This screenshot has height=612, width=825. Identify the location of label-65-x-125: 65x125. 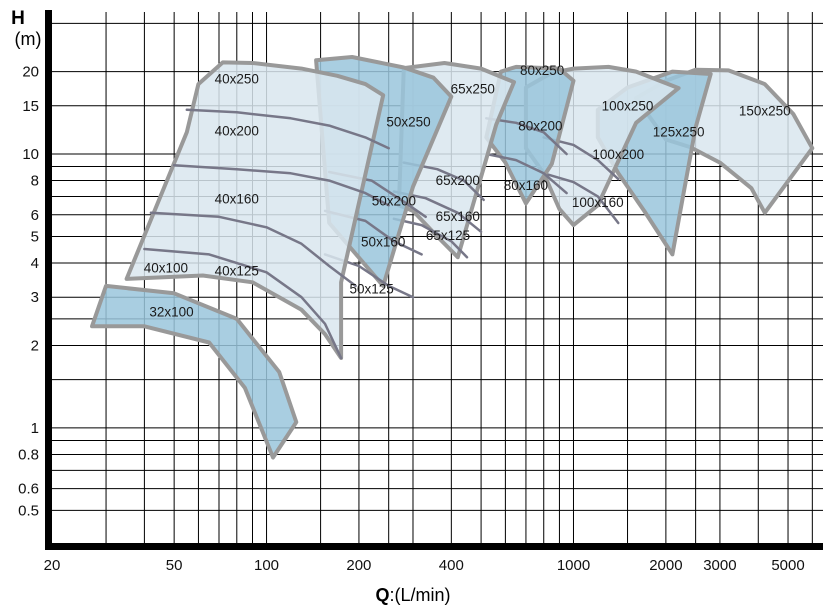
(448, 235).